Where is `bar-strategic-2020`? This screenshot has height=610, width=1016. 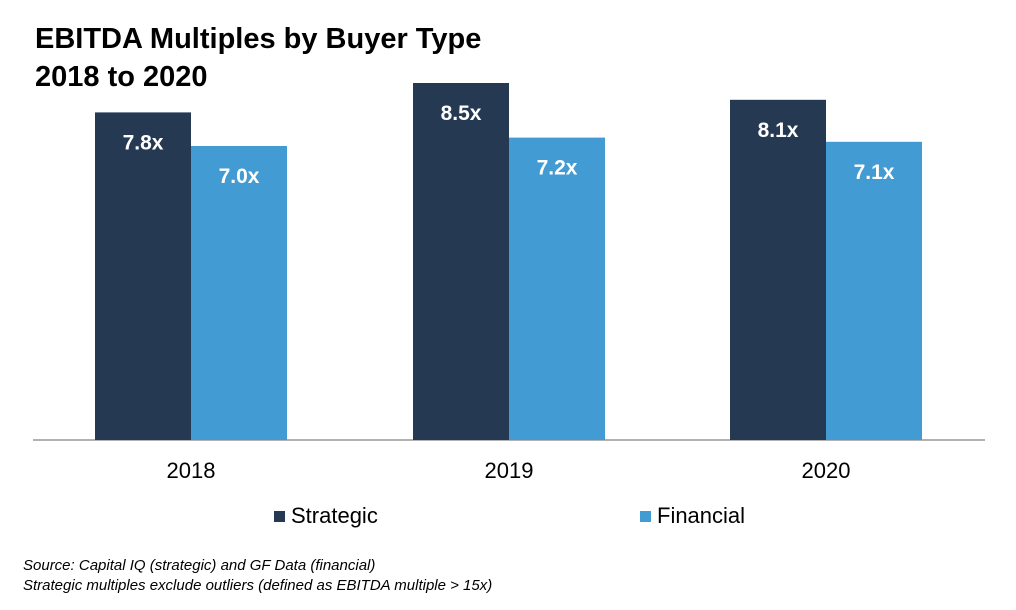
bar-strategic-2020 is located at coordinates (778, 270).